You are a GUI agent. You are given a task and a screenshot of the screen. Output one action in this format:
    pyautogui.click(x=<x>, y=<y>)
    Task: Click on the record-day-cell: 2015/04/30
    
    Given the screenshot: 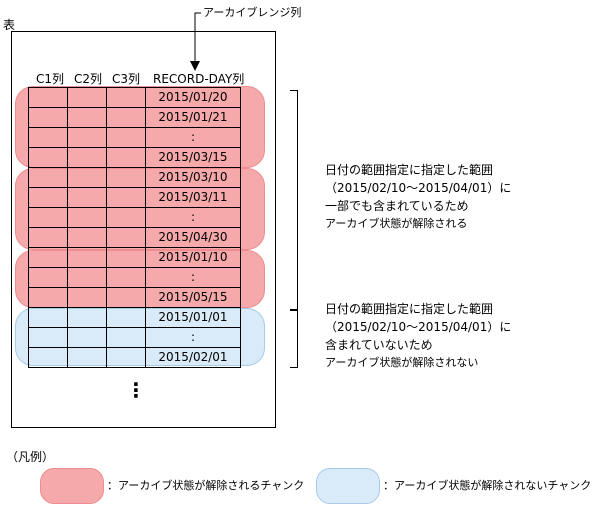 What is the action you would take?
    pyautogui.click(x=193, y=237)
    